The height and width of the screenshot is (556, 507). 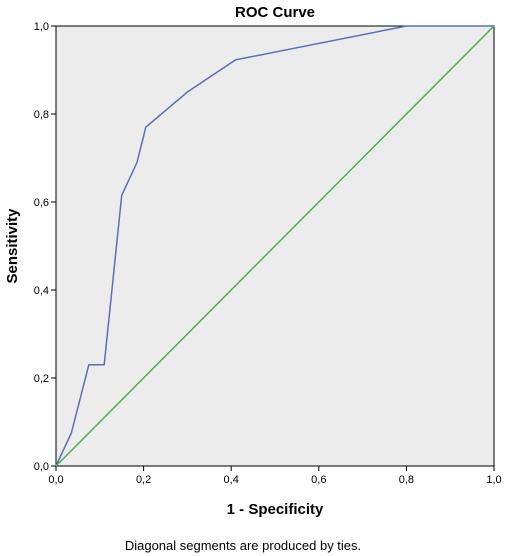 What do you see at coordinates (275, 509) in the screenshot?
I see `x-axis-title: 1 - Specificity` at bounding box center [275, 509].